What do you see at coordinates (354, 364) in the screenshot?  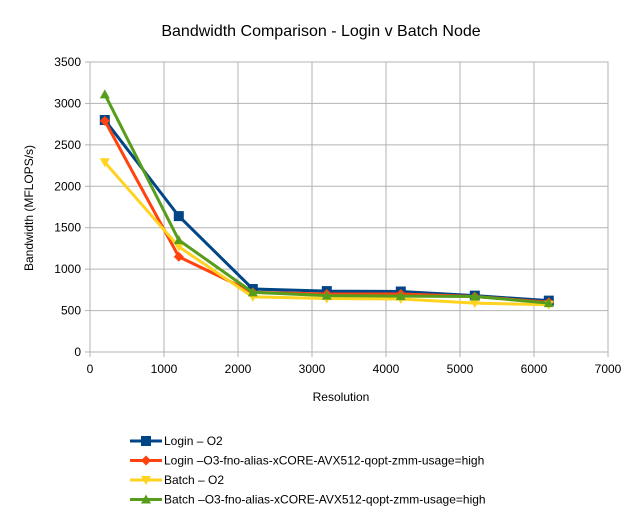 I see `x-axis: 0 1000 2000 3000 4000 5000 6000 7000` at bounding box center [354, 364].